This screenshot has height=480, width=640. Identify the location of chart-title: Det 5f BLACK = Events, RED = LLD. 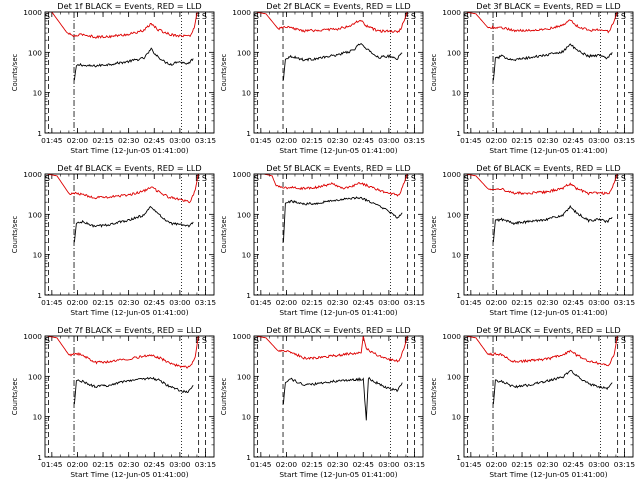
(338, 168).